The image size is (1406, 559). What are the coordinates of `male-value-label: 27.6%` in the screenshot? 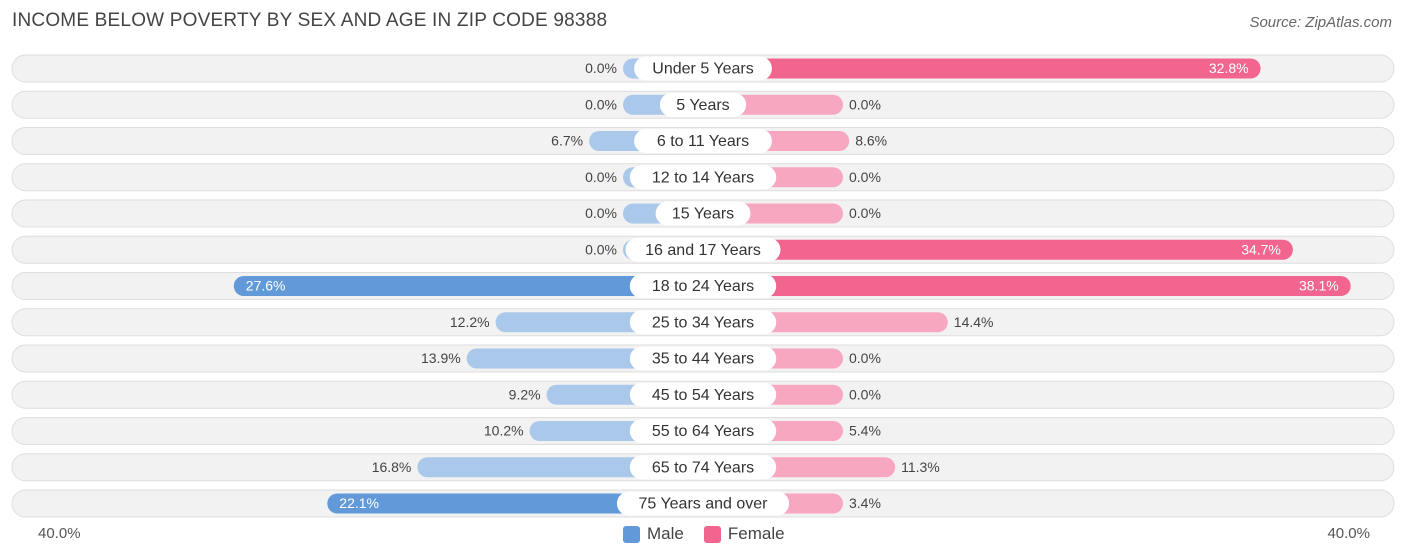 It's located at (266, 286).